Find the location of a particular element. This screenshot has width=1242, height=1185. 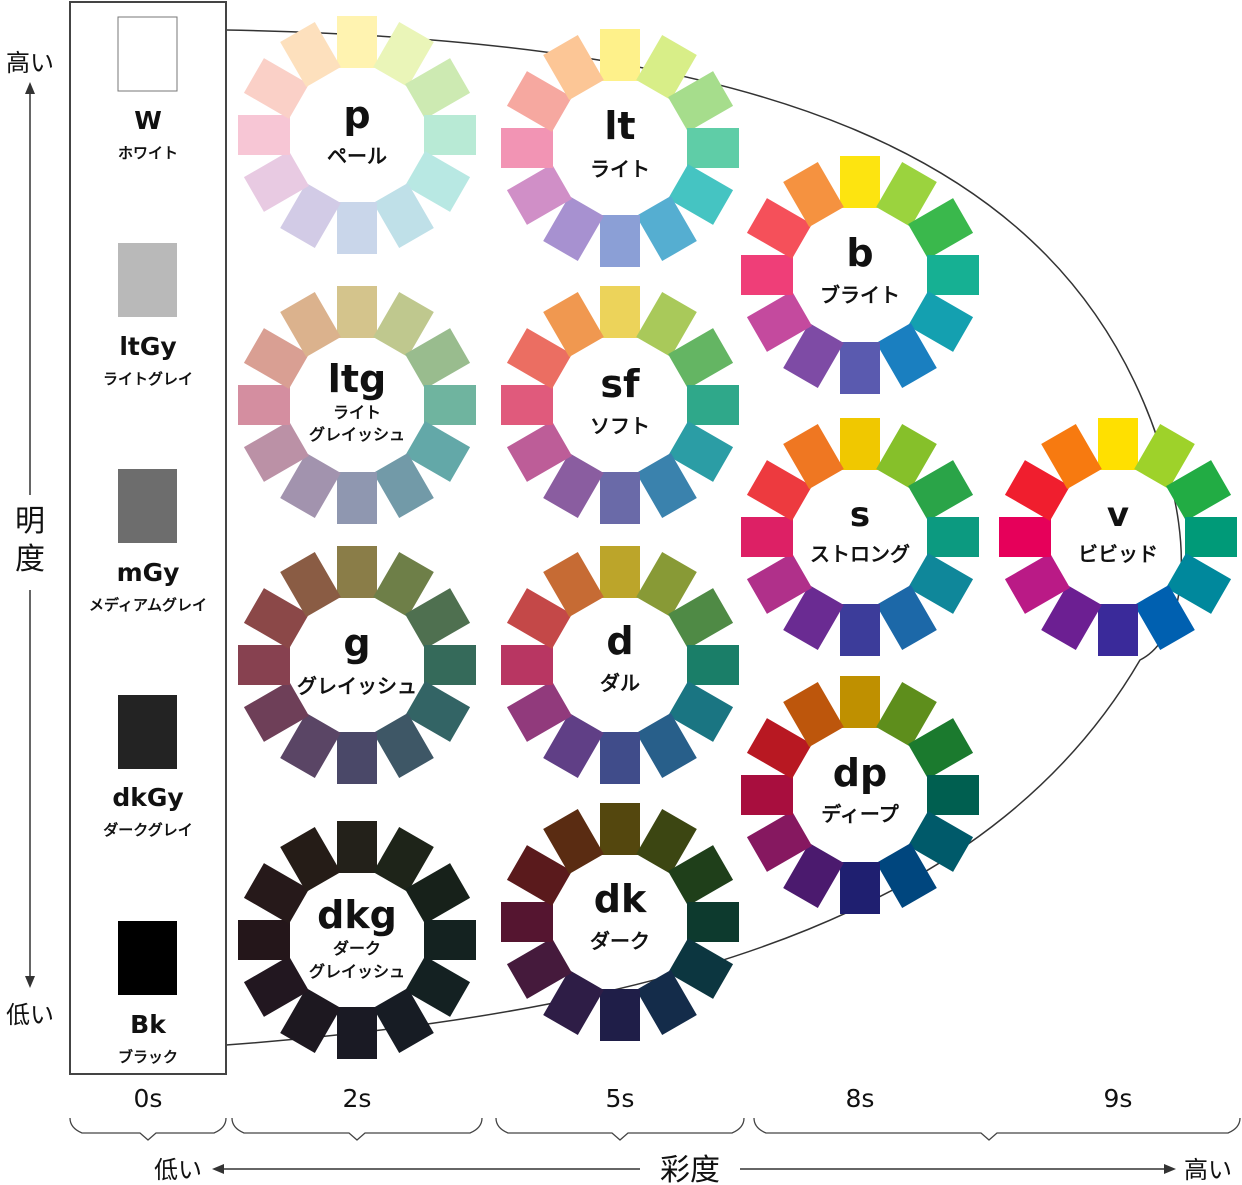

tone-name-s: ストロング is located at coordinates (860, 554).